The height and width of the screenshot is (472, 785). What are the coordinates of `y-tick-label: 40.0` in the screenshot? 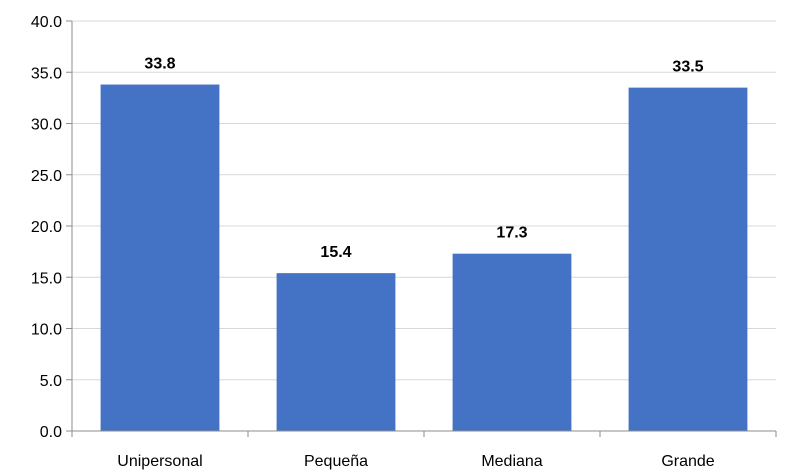 It's located at (46, 22).